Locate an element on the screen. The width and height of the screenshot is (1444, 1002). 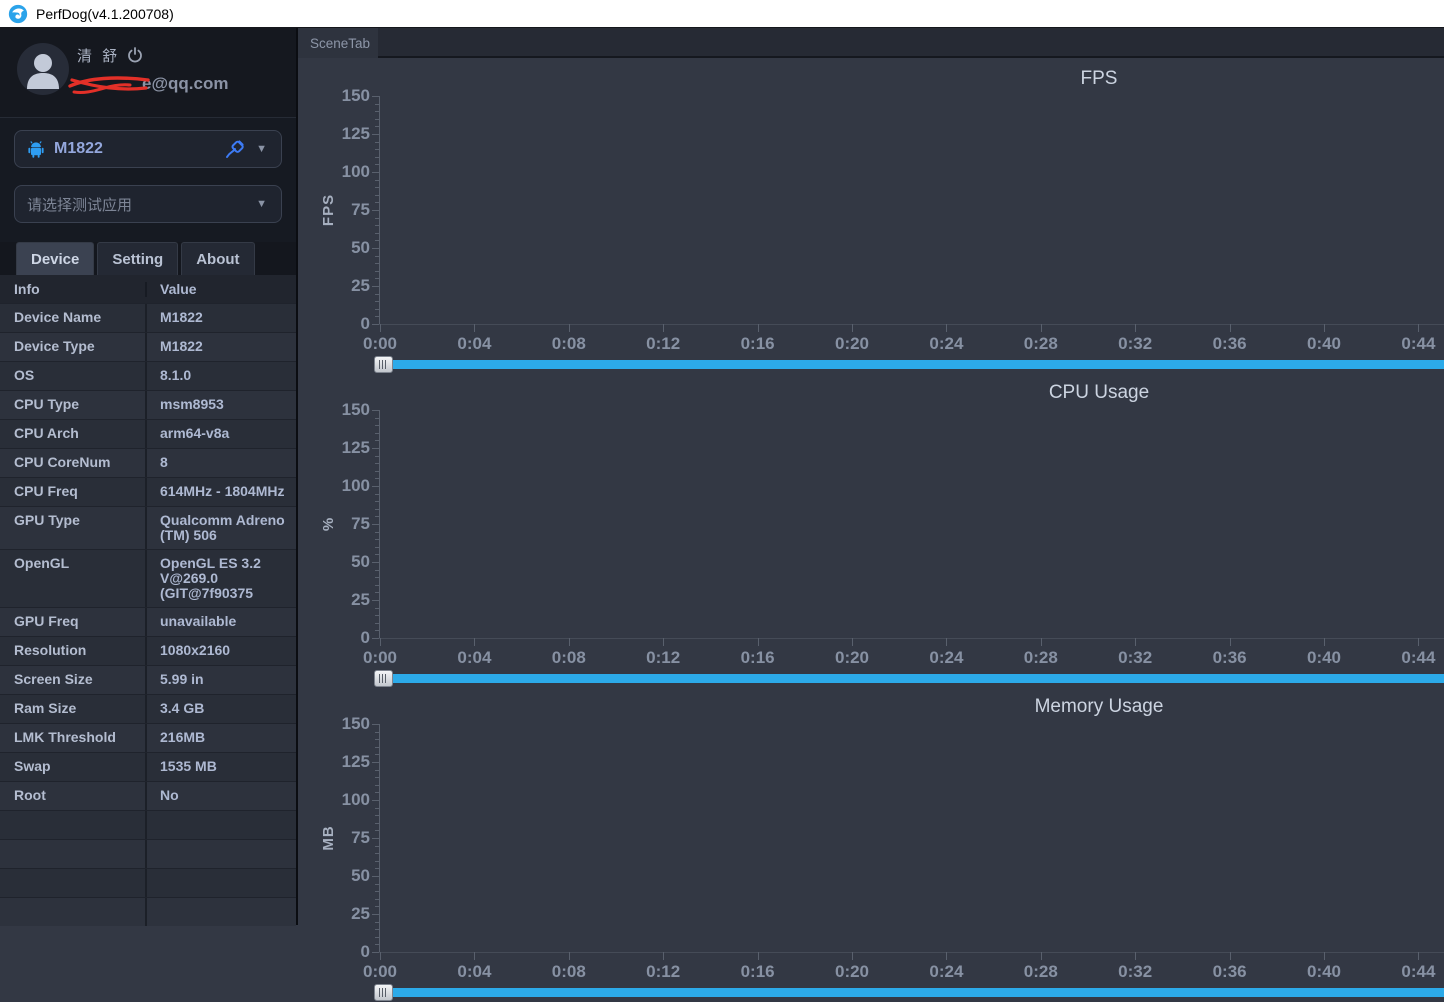
user-email: e@qq.com is located at coordinates (148, 84).